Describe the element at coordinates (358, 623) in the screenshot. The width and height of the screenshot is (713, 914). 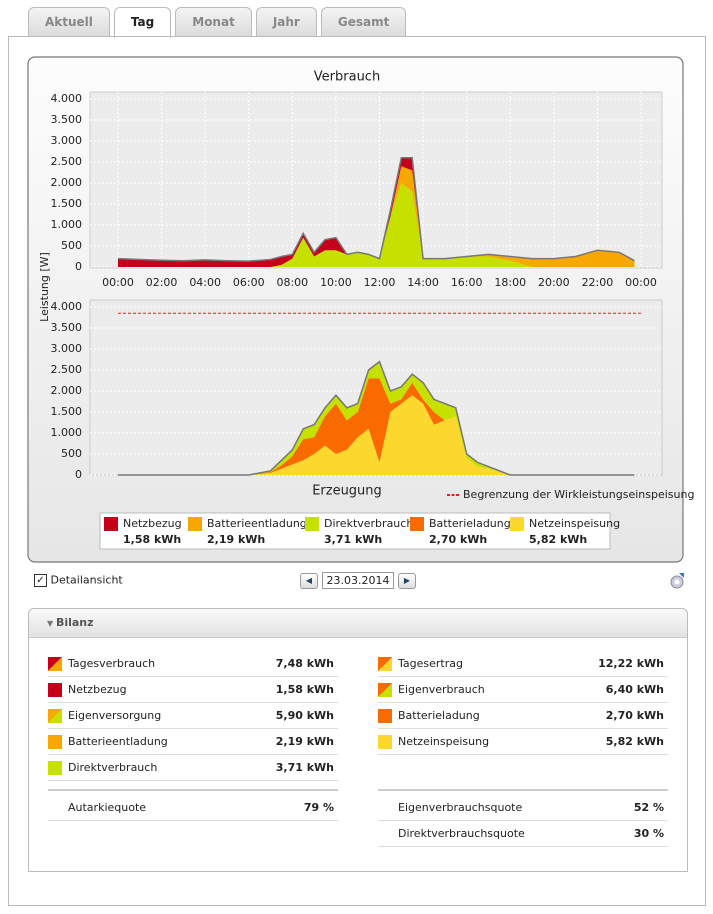
I see `bilanz-header: ▼ Bilanz` at that location.